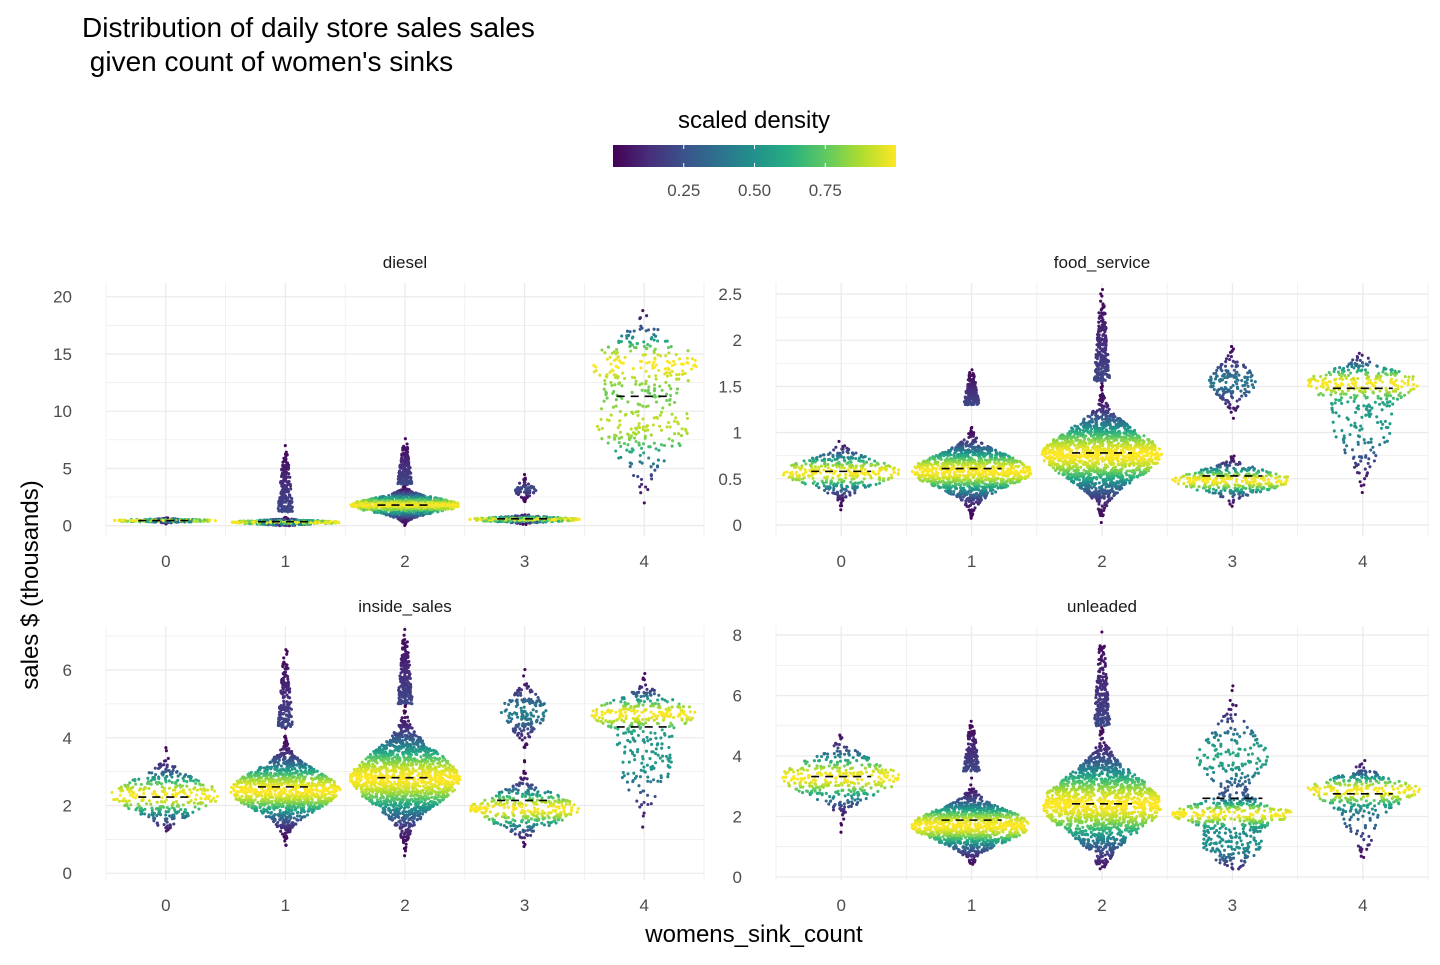 This screenshot has height=965, width=1440. I want to click on x-tick-label: 3, so click(1232, 561).